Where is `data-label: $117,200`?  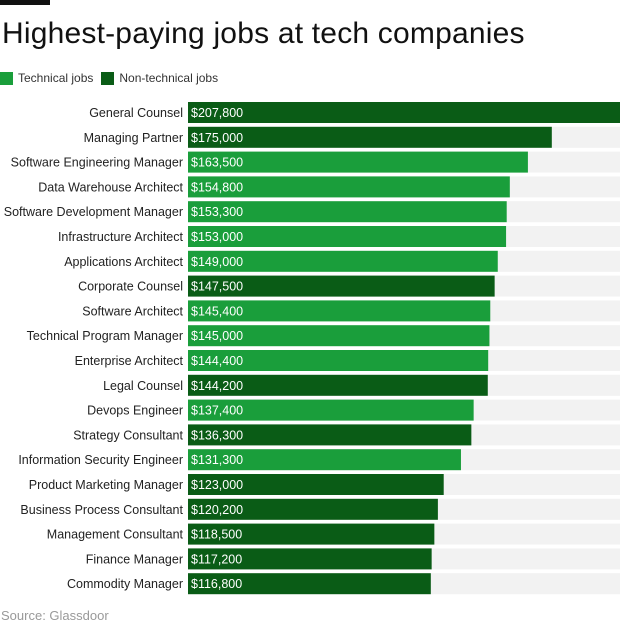 data-label: $117,200 is located at coordinates (216, 559).